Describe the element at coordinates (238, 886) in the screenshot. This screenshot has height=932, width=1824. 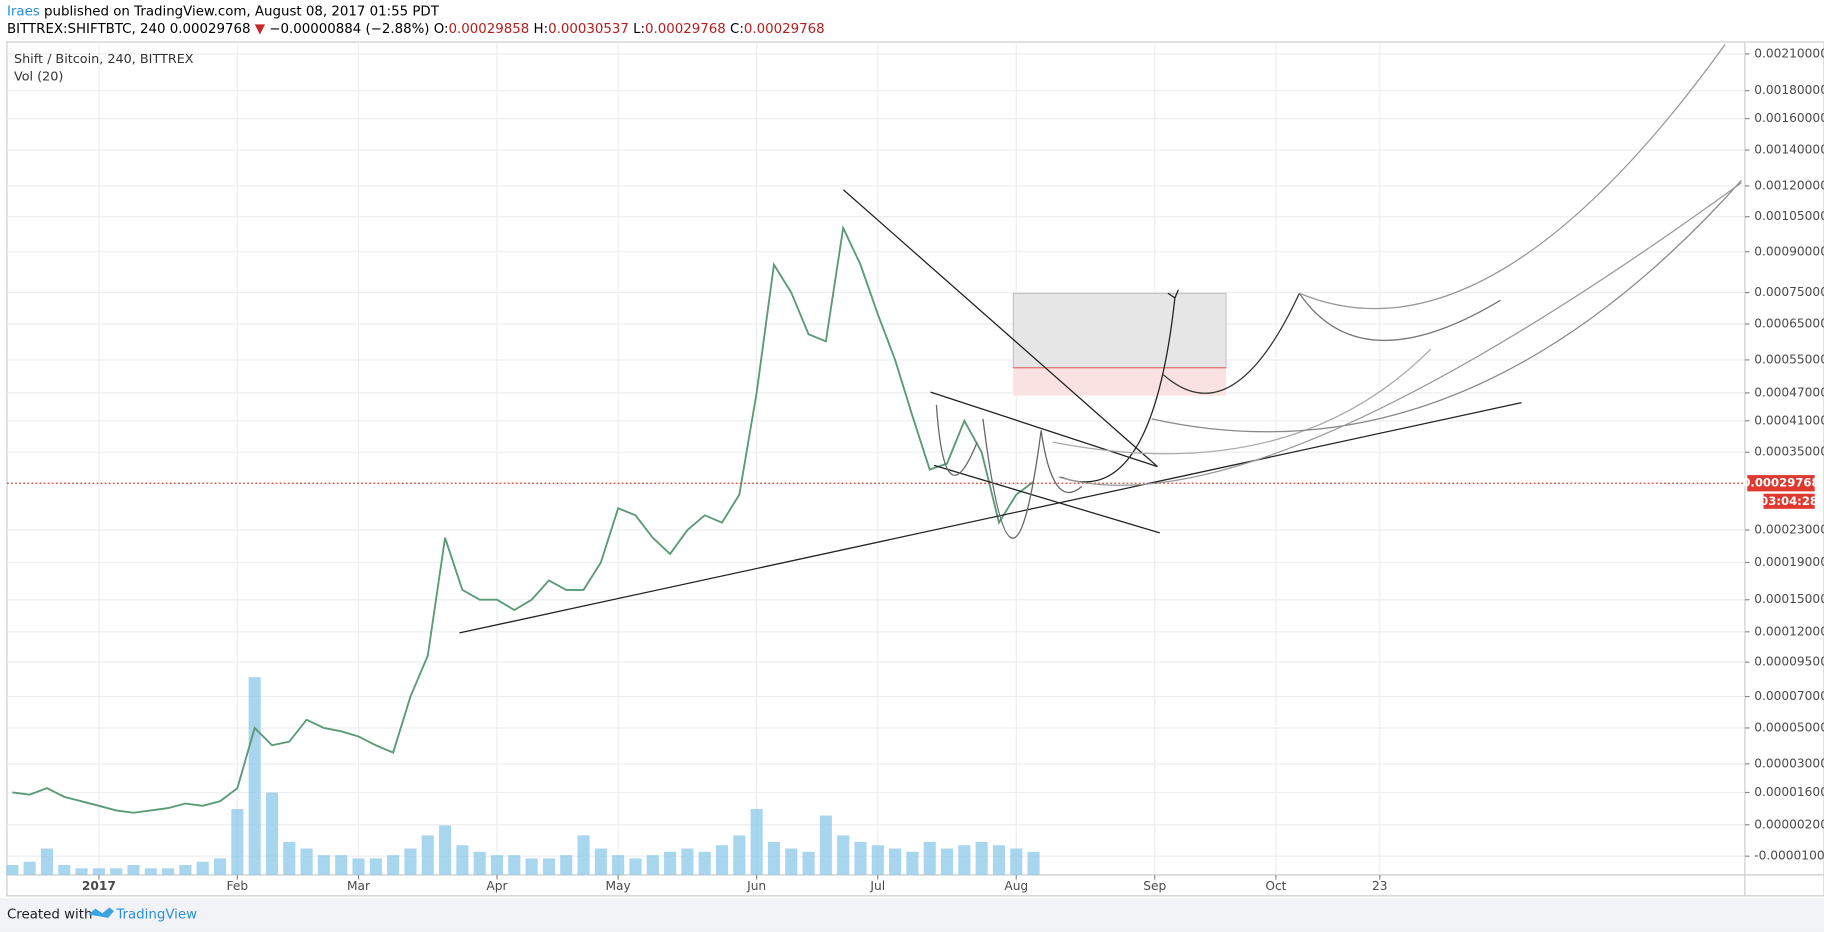
I see `x-tick-label: Feb` at that location.